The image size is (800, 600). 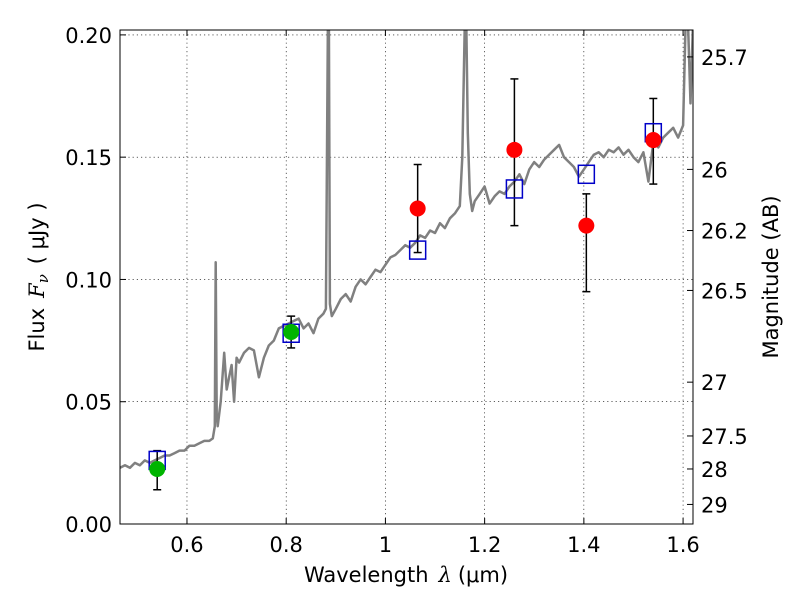 I want to click on y2-tick-label: 29, so click(x=714, y=505).